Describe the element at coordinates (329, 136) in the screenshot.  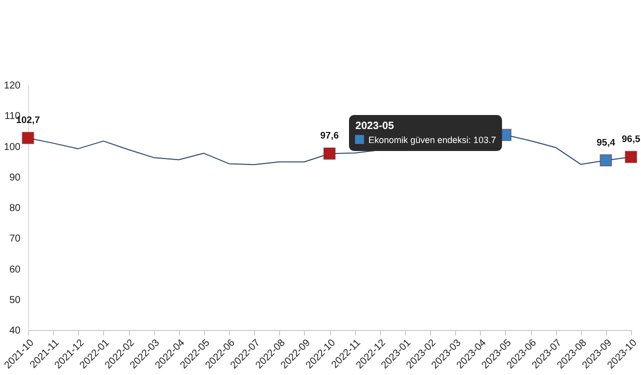
I see `data-label: 97,6` at that location.